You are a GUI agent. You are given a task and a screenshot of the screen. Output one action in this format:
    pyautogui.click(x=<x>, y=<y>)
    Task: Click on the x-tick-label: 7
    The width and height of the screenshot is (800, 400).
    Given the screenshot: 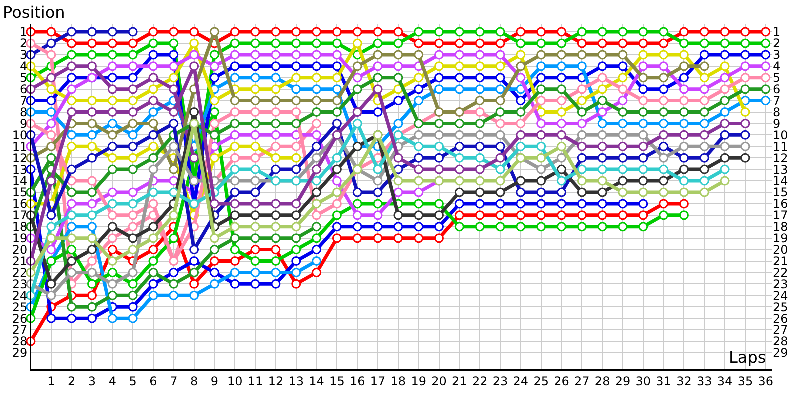 What is the action you would take?
    pyautogui.click(x=174, y=381)
    